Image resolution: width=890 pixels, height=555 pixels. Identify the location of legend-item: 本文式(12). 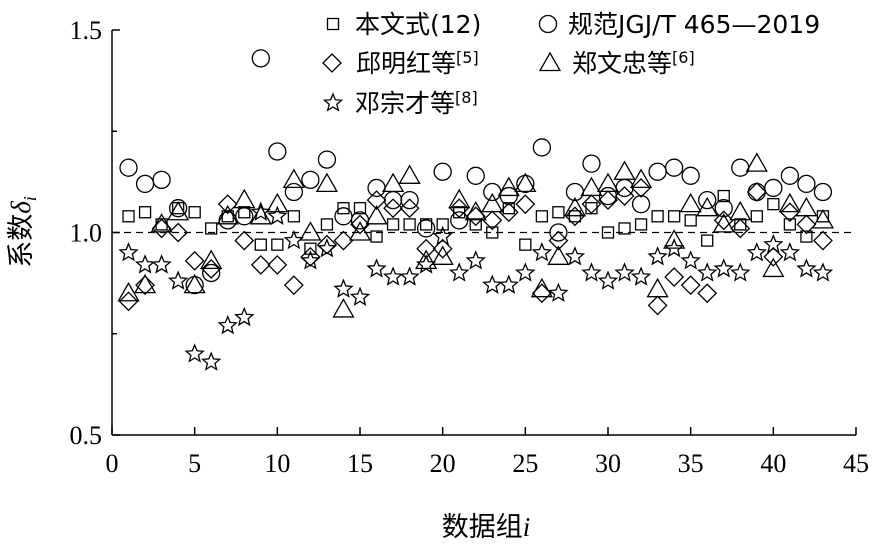
(403, 24).